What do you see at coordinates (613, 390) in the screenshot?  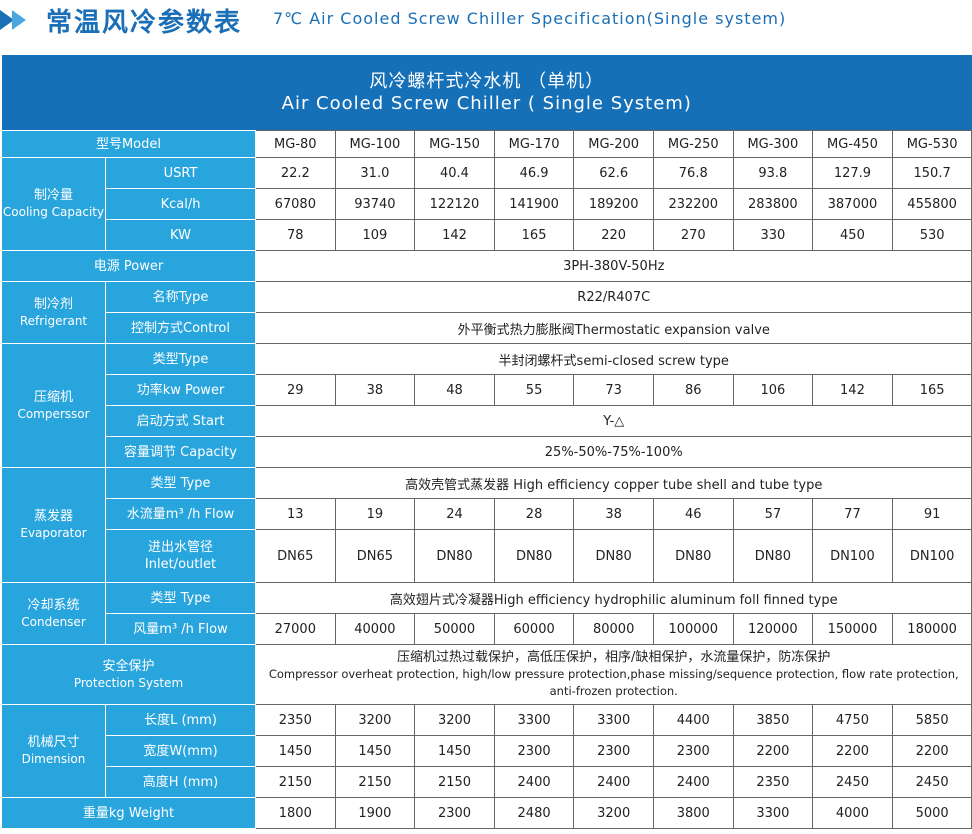 I see `value-cell: 73` at bounding box center [613, 390].